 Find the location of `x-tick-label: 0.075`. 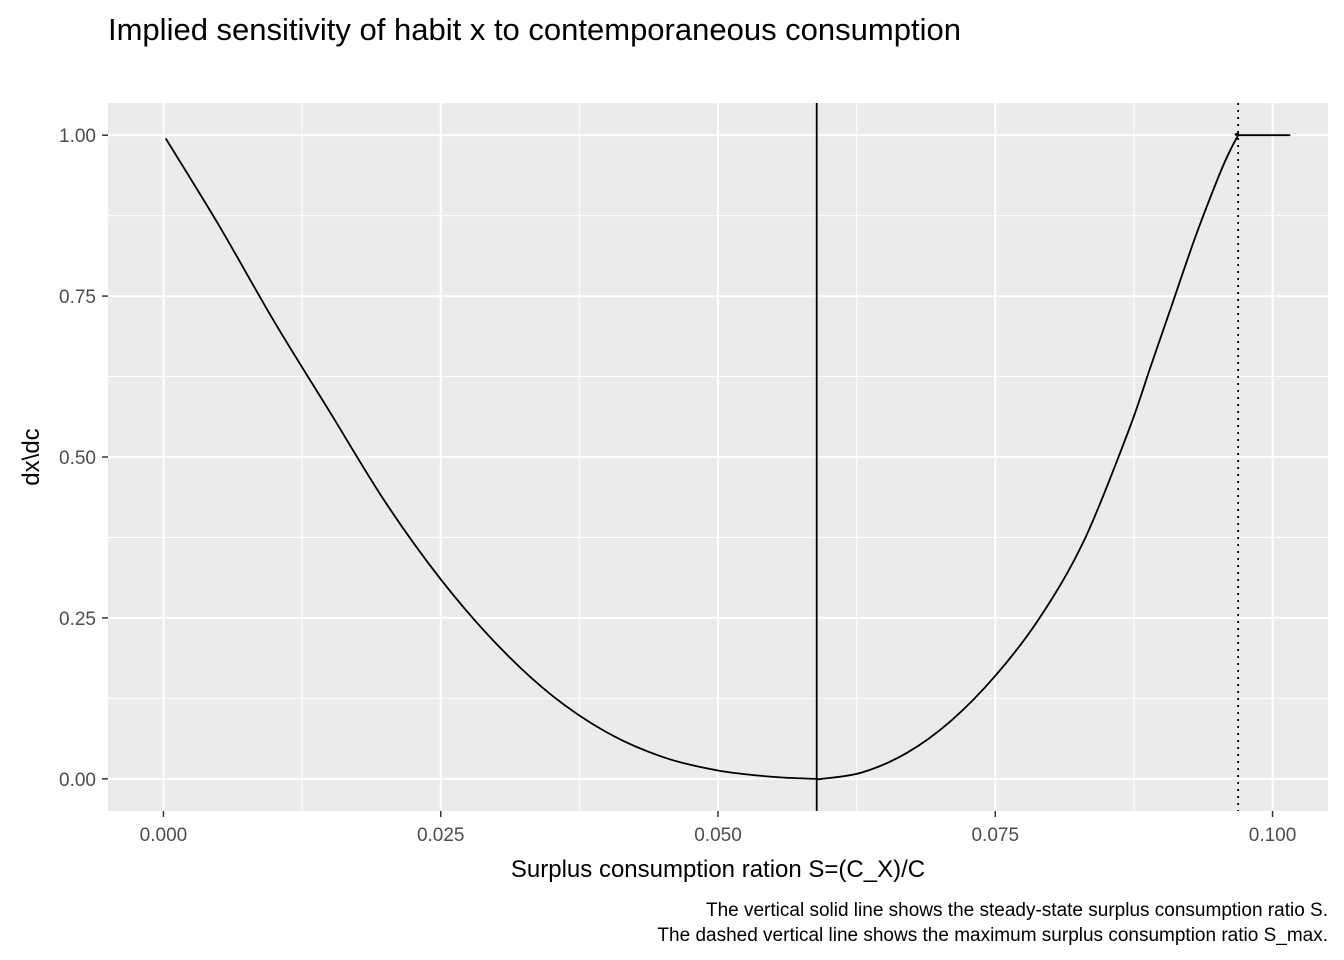

x-tick-label: 0.075 is located at coordinates (995, 835).